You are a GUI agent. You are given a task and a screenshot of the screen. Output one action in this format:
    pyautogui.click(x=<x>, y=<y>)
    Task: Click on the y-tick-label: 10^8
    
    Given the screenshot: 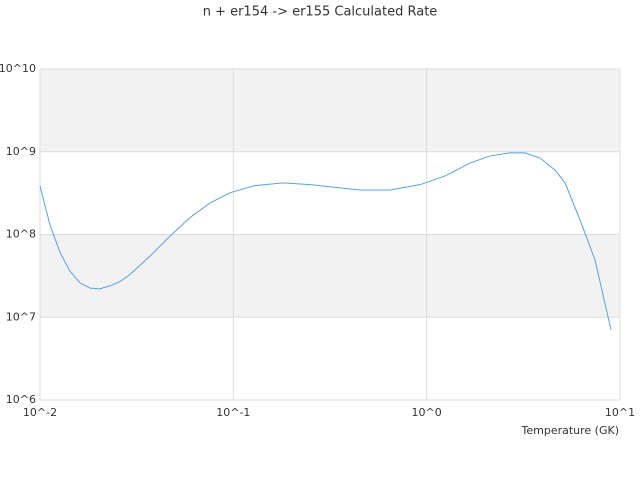 What is the action you would take?
    pyautogui.click(x=21, y=234)
    